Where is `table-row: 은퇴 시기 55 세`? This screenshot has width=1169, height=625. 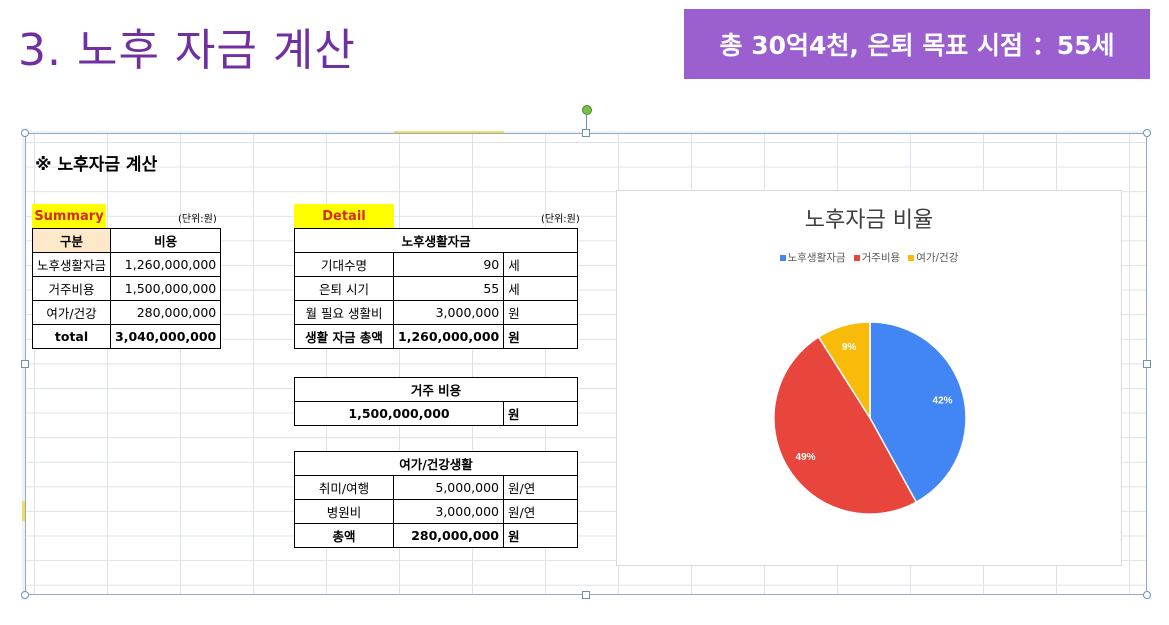
table-row: 은퇴 시기 55 세 is located at coordinates (436, 288).